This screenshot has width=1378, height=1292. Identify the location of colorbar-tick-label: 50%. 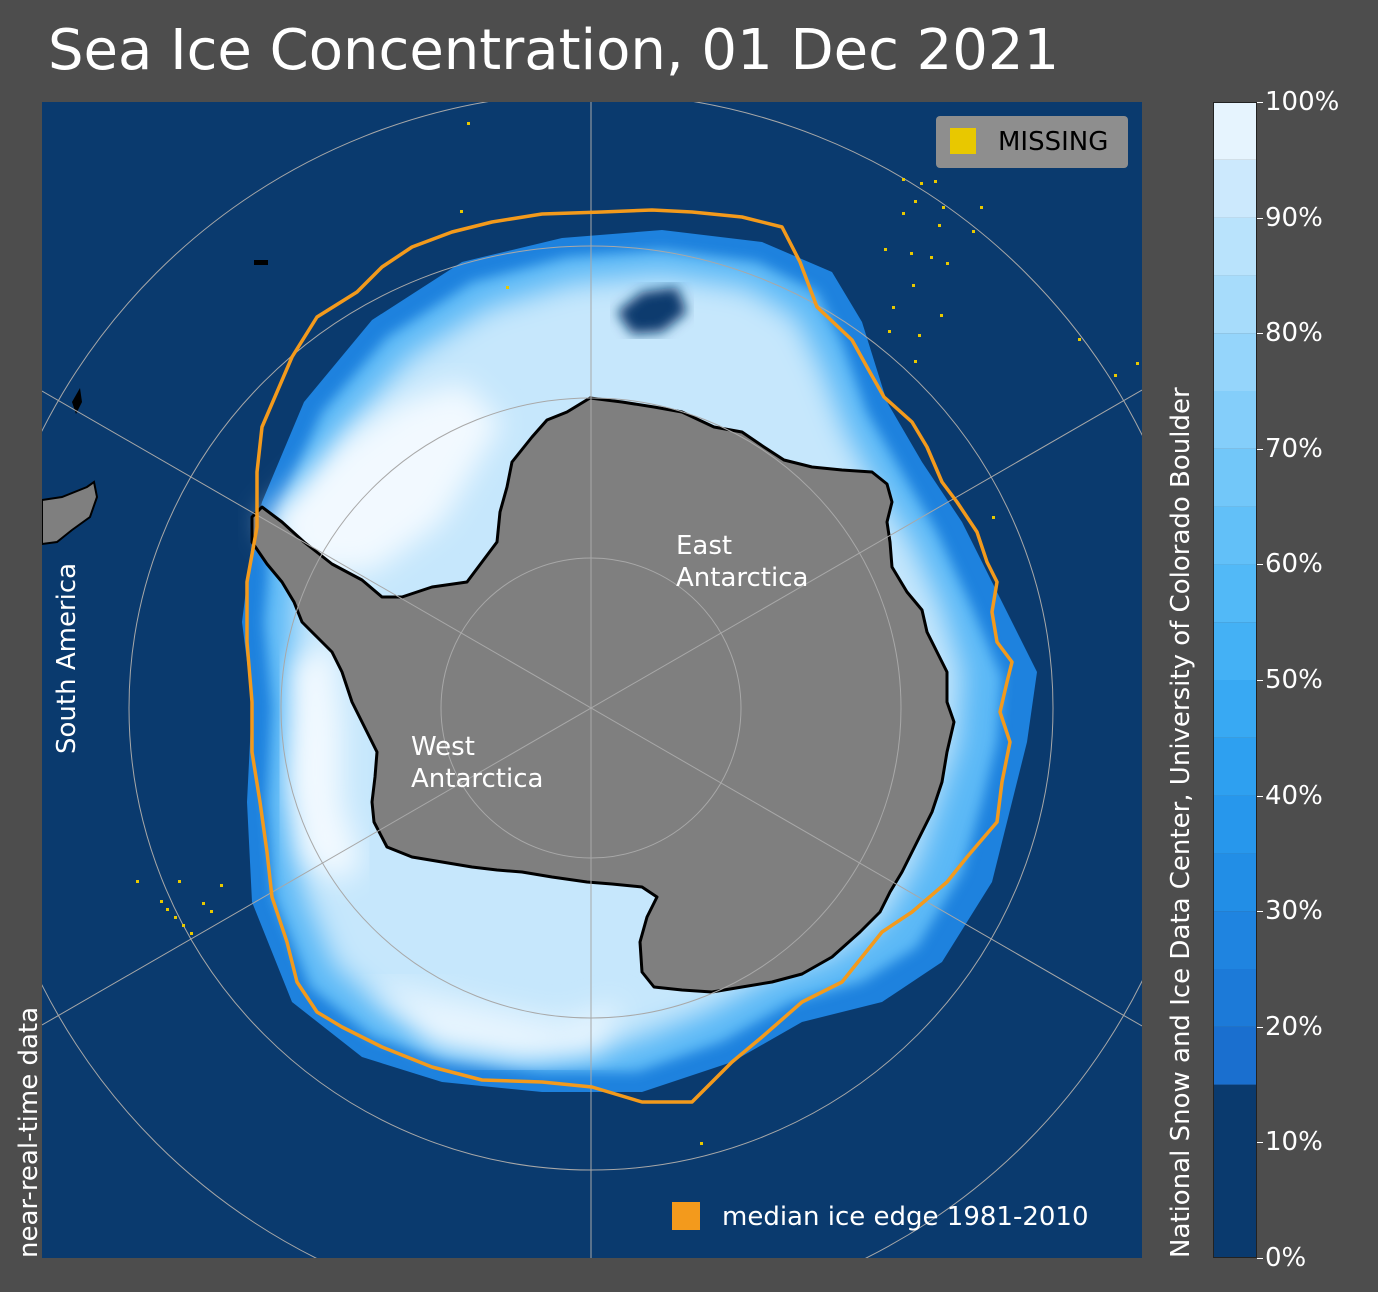
(1294, 680).